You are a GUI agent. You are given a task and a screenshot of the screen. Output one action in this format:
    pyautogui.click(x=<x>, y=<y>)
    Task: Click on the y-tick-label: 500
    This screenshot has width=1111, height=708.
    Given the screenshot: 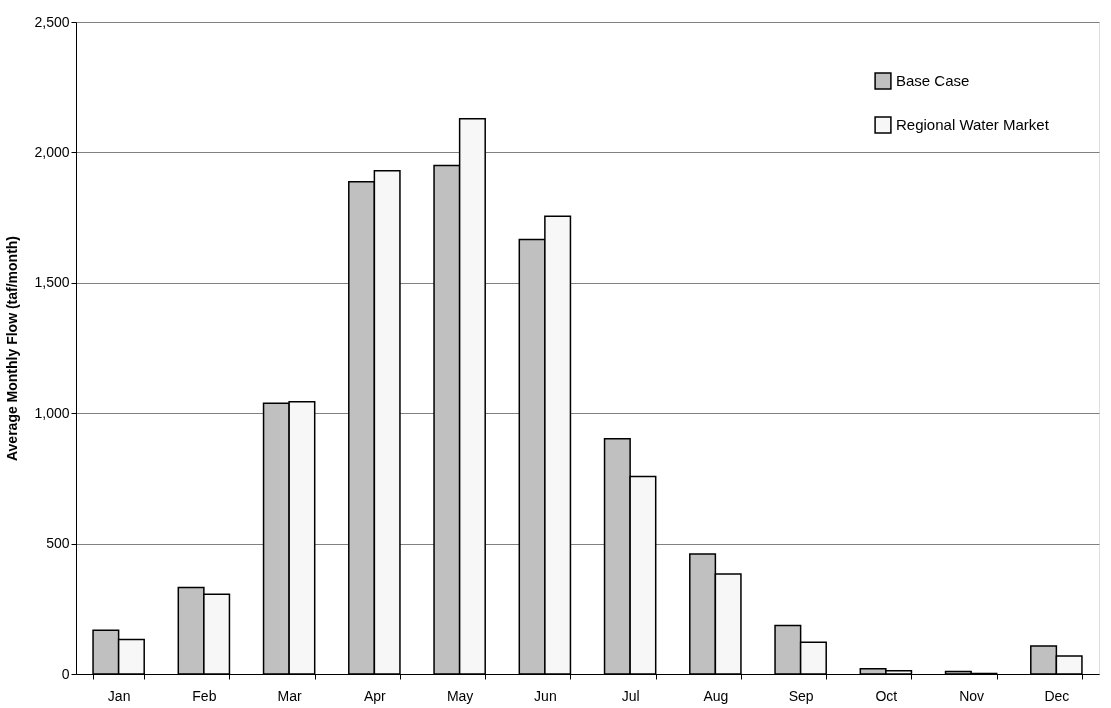 What is the action you would take?
    pyautogui.click(x=58, y=543)
    